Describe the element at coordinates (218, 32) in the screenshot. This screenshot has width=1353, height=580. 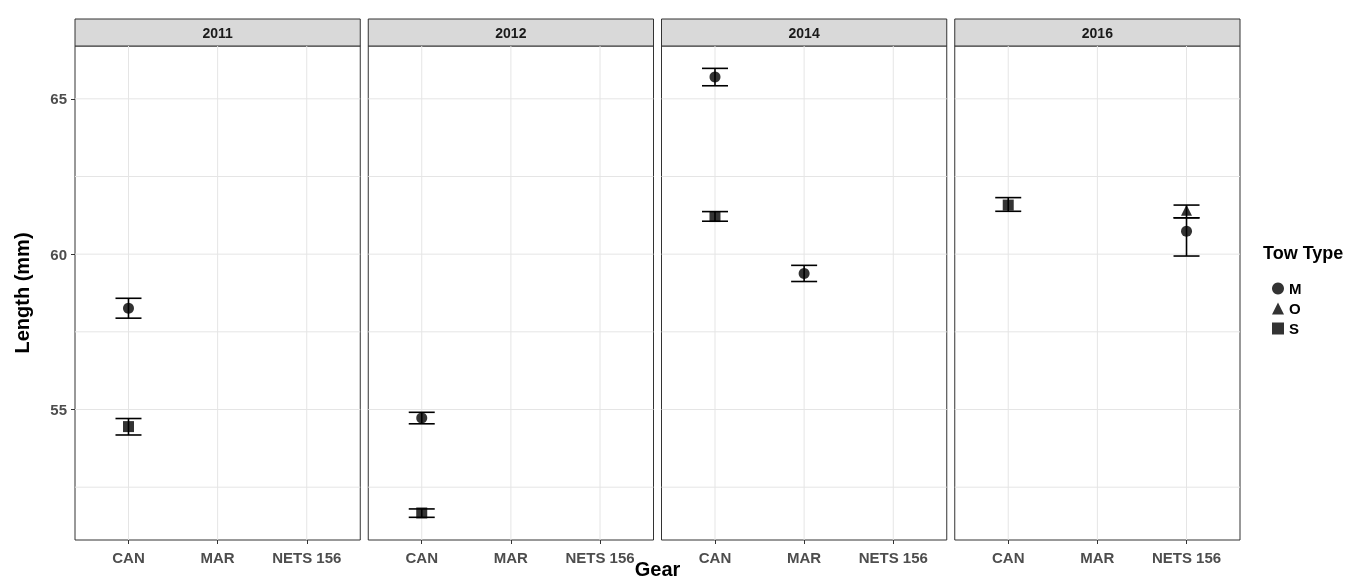
I see `chart-title: 2011` at that location.